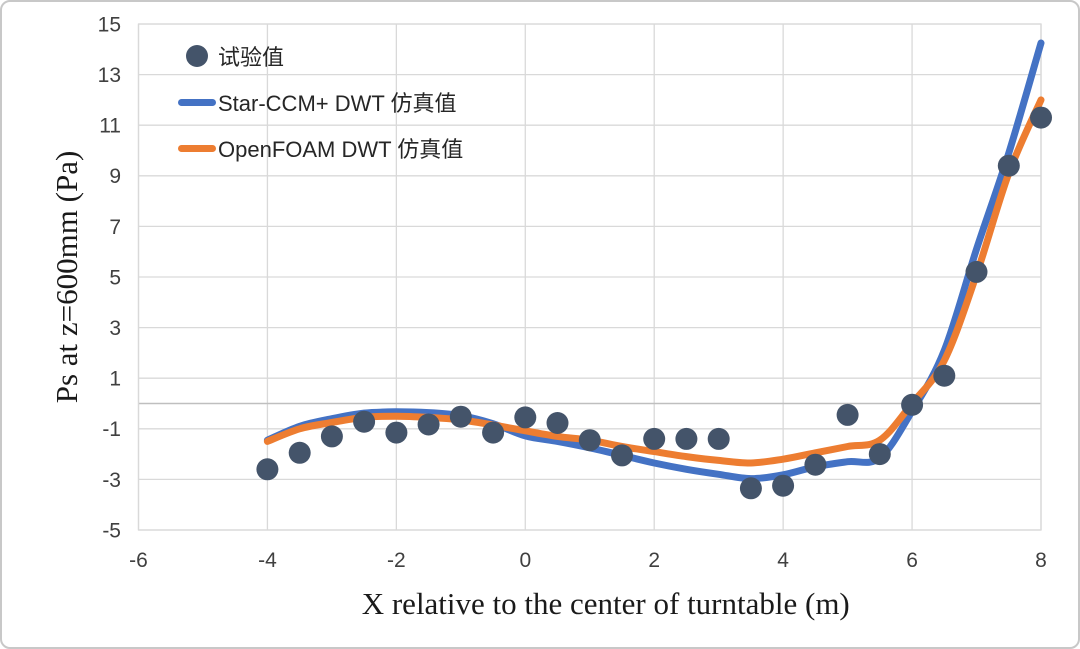 The image size is (1080, 649). I want to click on orange-line-swatch-icon, so click(197, 148).